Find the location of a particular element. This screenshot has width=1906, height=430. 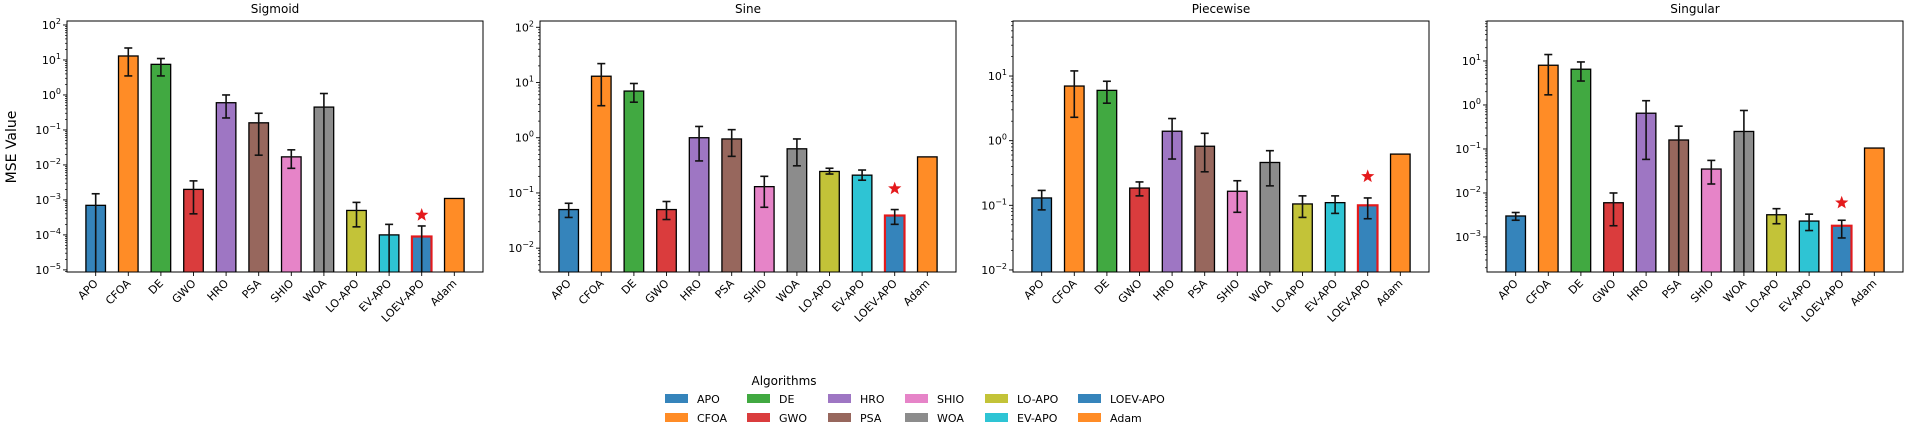

legend-item-gwo: GWO is located at coordinates (777, 418).